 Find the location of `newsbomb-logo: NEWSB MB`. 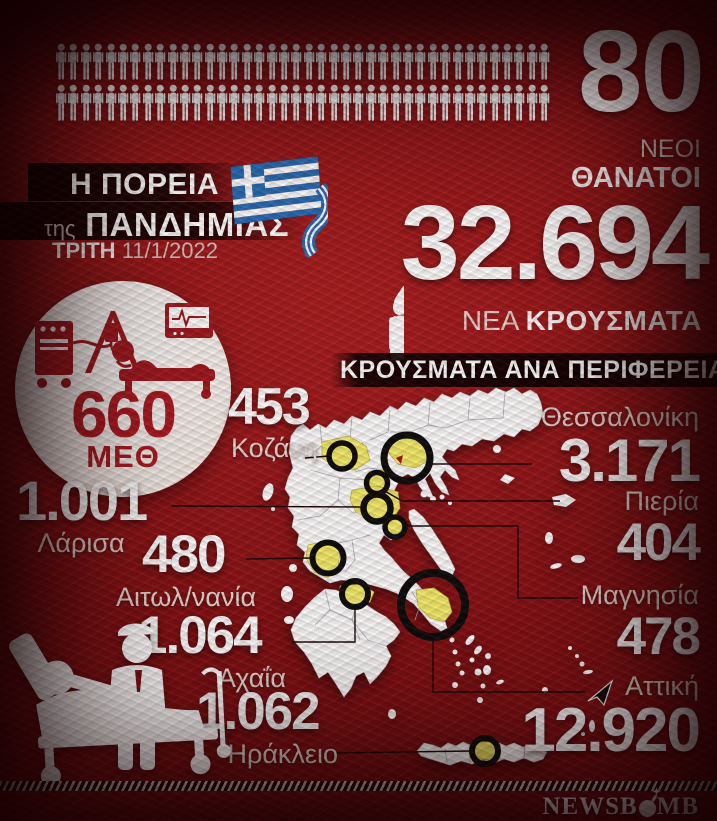

newsbomb-logo: NEWSB MB is located at coordinates (620, 804).